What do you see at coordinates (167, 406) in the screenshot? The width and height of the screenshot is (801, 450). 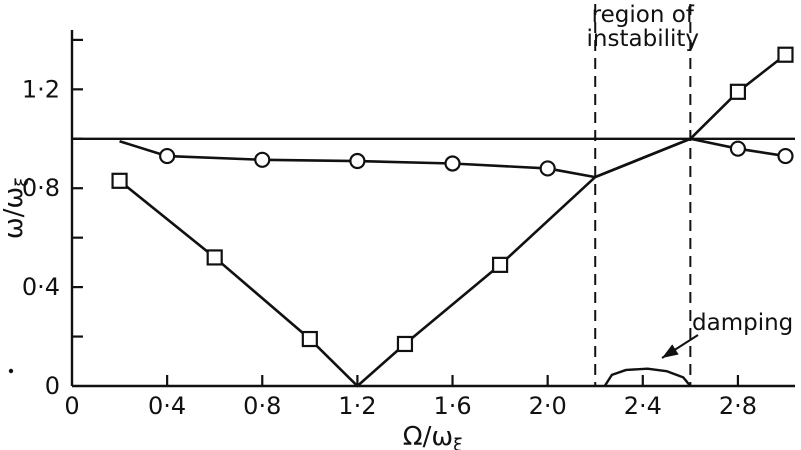 I see `x-tick-label: 0·4` at bounding box center [167, 406].